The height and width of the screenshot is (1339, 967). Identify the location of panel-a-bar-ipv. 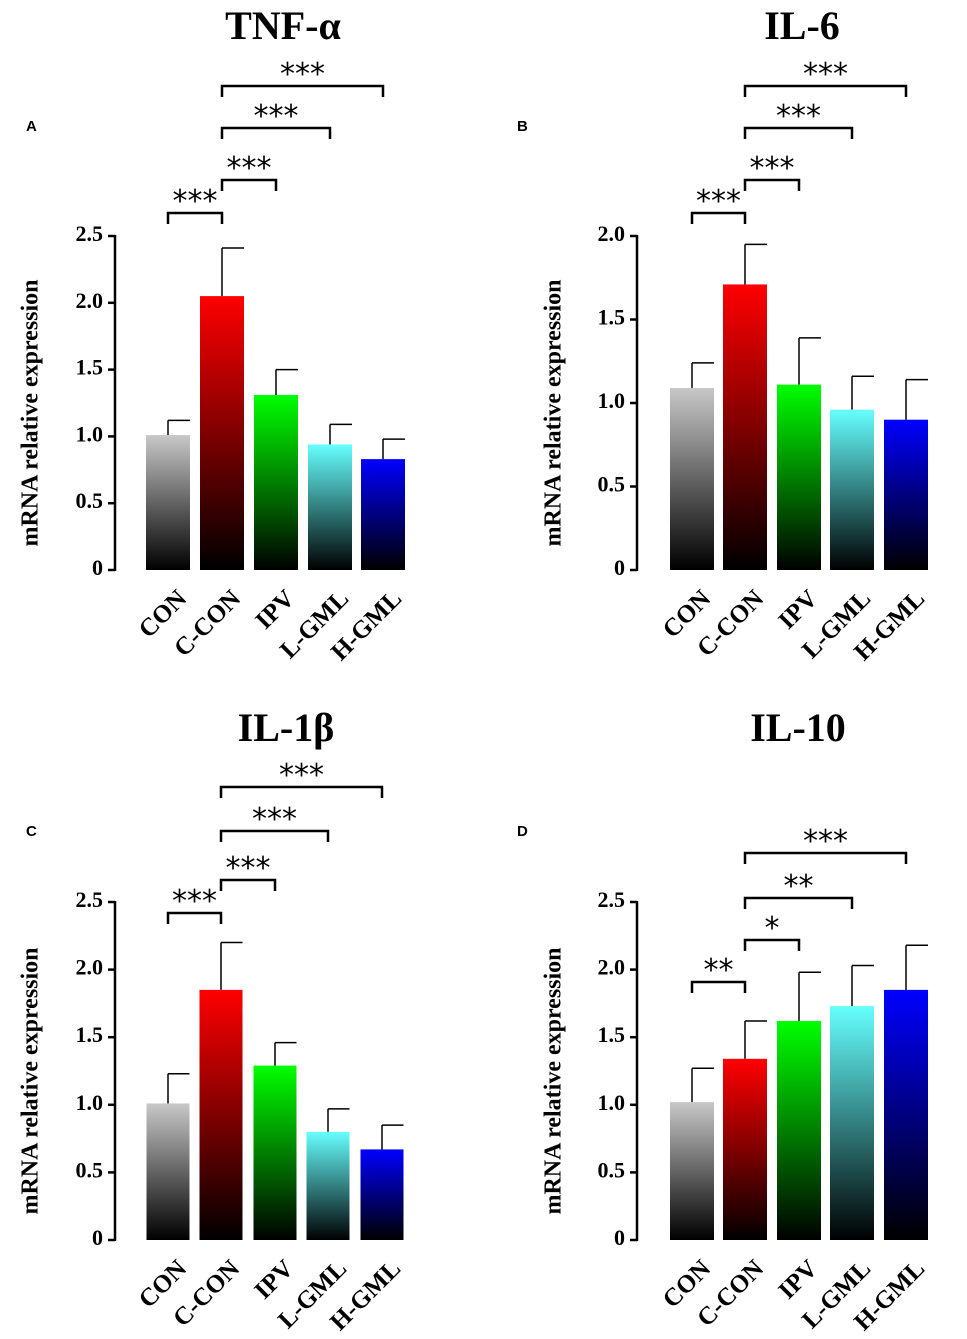
(276, 482).